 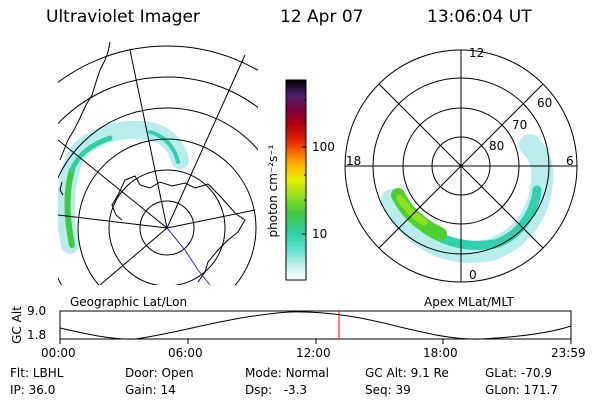 I want to click on coastline-antarctica, so click(x=181, y=229).